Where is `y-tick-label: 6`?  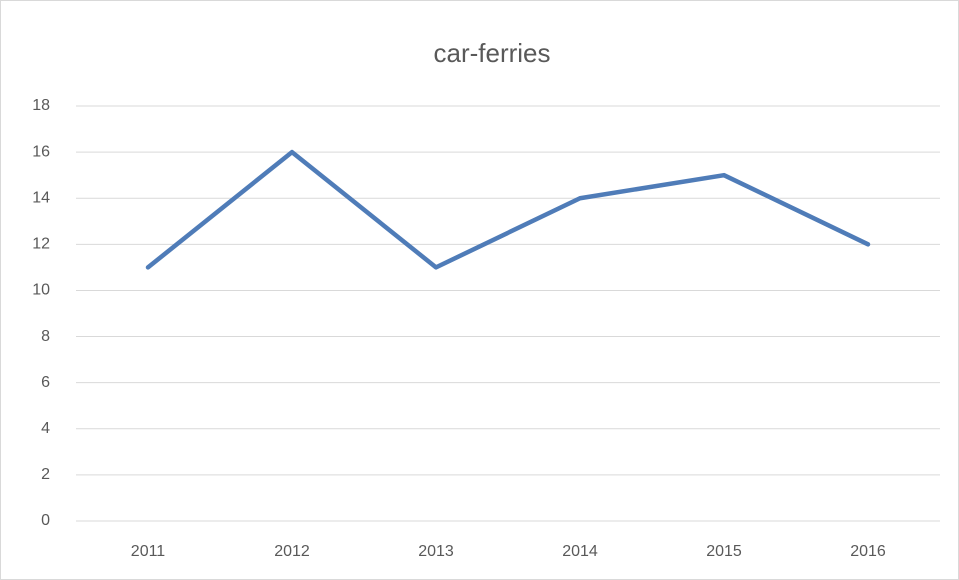
y-tick-label: 6 is located at coordinates (45, 382).